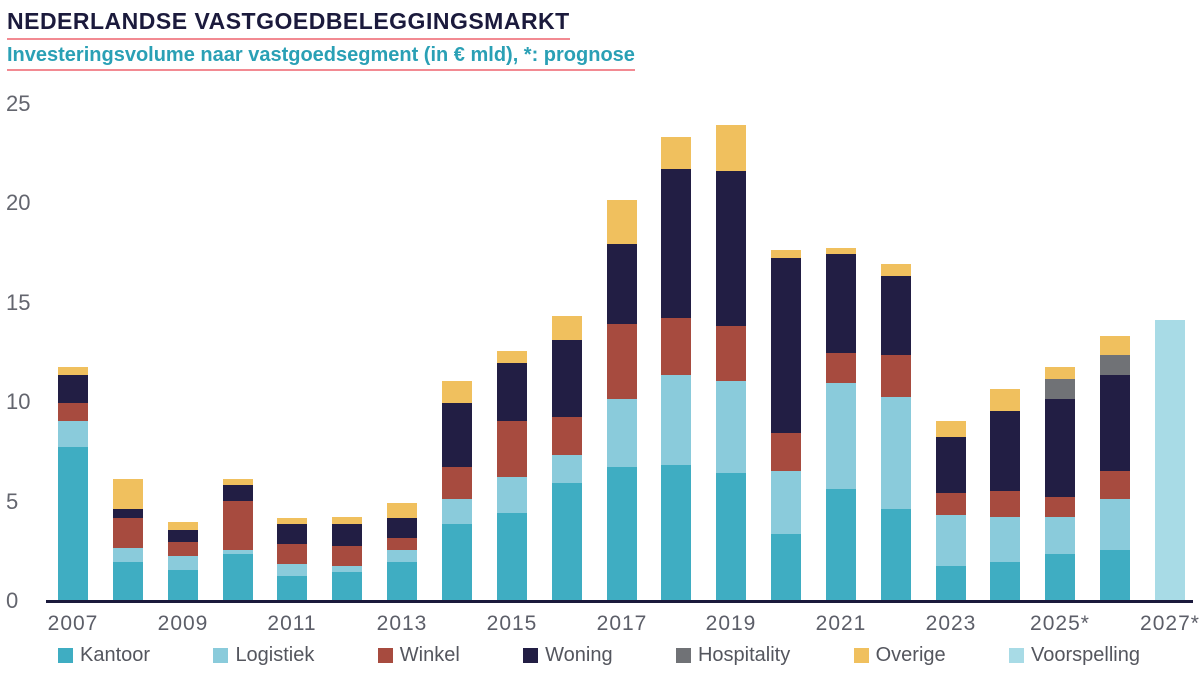 Image resolution: width=1200 pixels, height=675 pixels. What do you see at coordinates (238, 552) in the screenshot?
I see `segment-logistiek-2010` at bounding box center [238, 552].